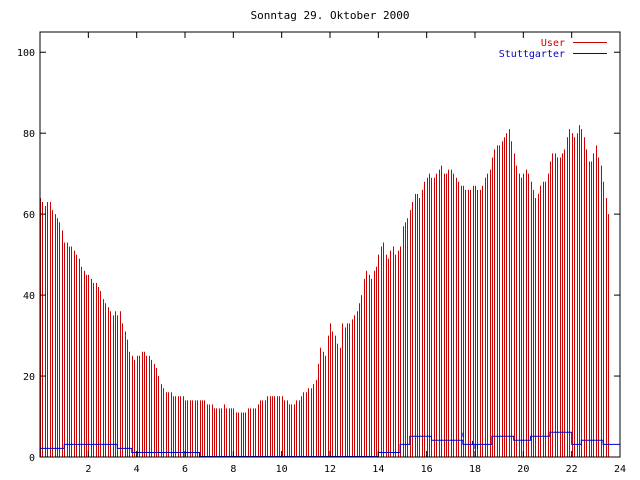 Image resolution: width=640 pixels, height=480 pixels. Describe the element at coordinates (330, 15) in the screenshot. I see `chart-title: Sonntag 29. Oktober 2000` at that location.